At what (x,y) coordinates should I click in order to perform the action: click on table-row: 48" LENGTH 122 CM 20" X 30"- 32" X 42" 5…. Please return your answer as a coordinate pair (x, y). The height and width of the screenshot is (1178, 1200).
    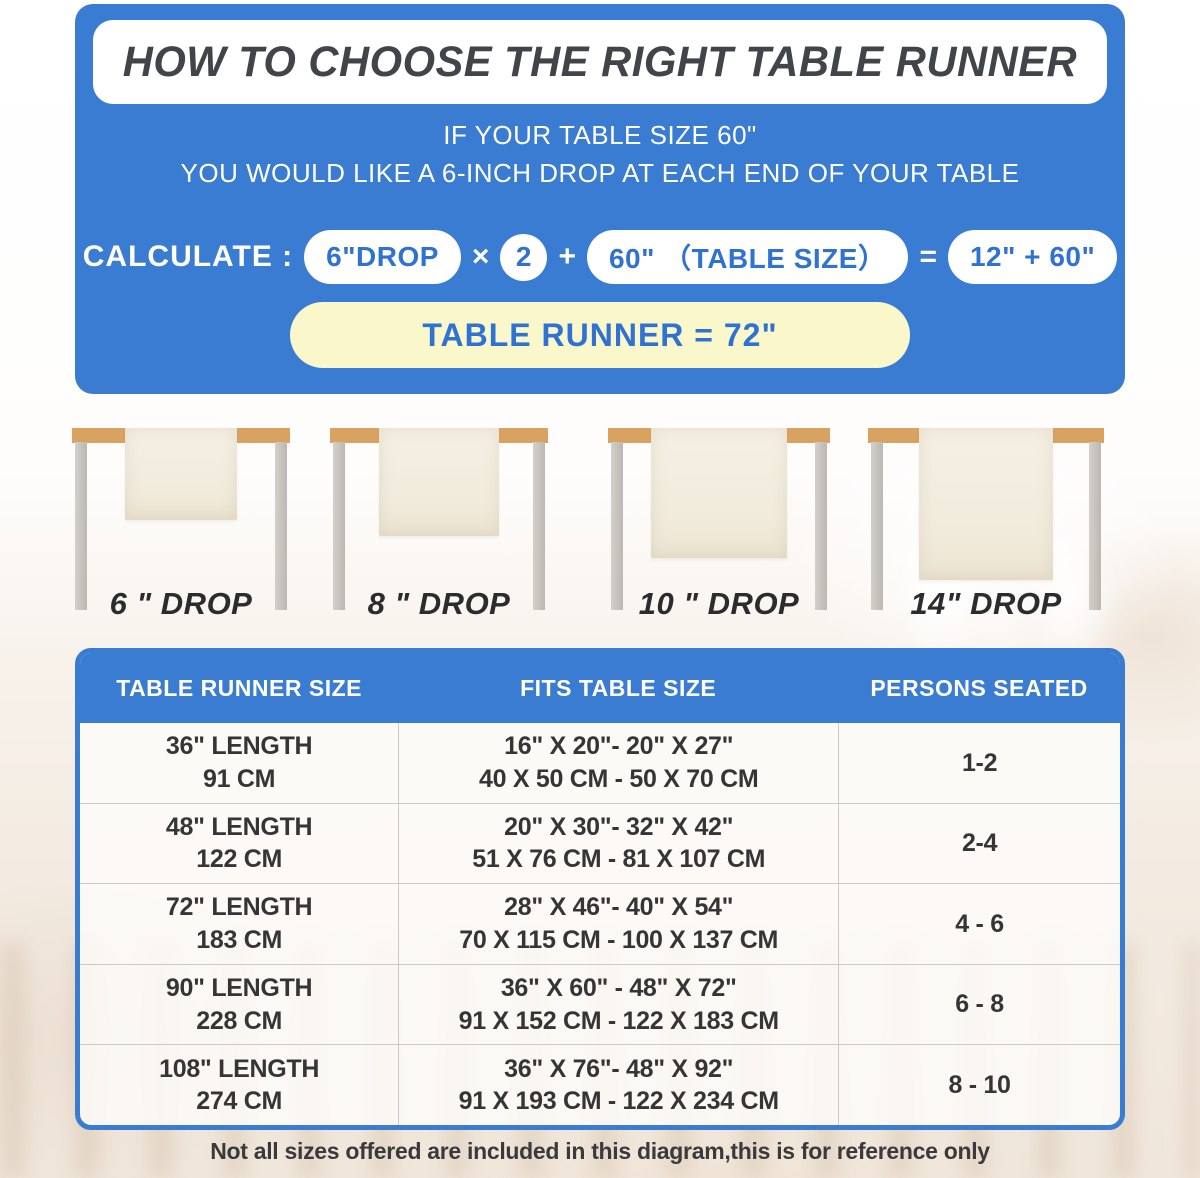
    Looking at the image, I should click on (600, 843).